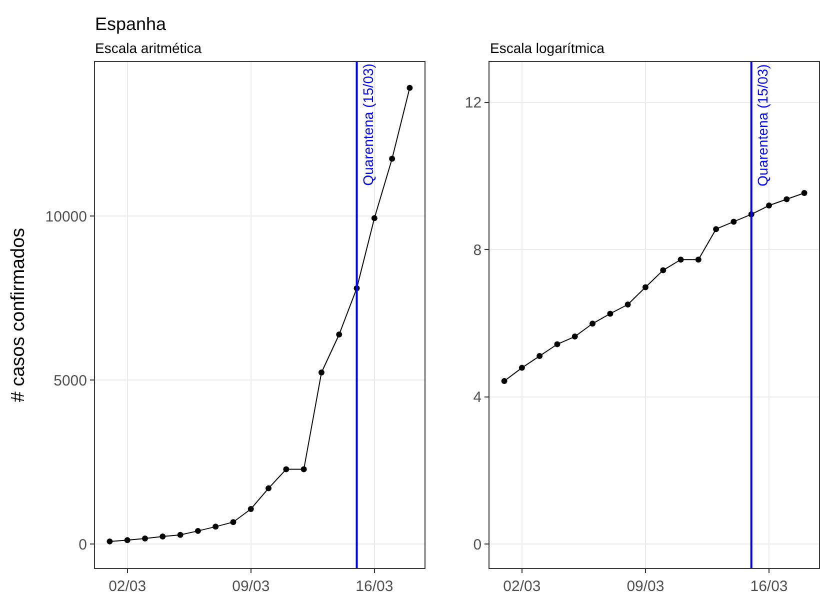  Describe the element at coordinates (148, 48) in the screenshot. I see `chart-subtitle: Escala aritmética` at that location.